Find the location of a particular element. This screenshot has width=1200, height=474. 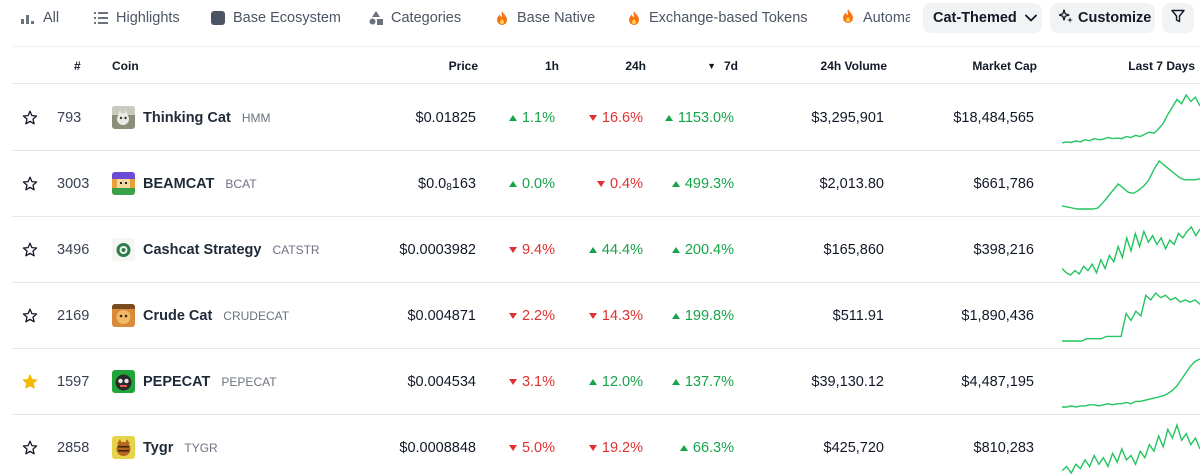

change-value: 9.4% is located at coordinates (538, 249).